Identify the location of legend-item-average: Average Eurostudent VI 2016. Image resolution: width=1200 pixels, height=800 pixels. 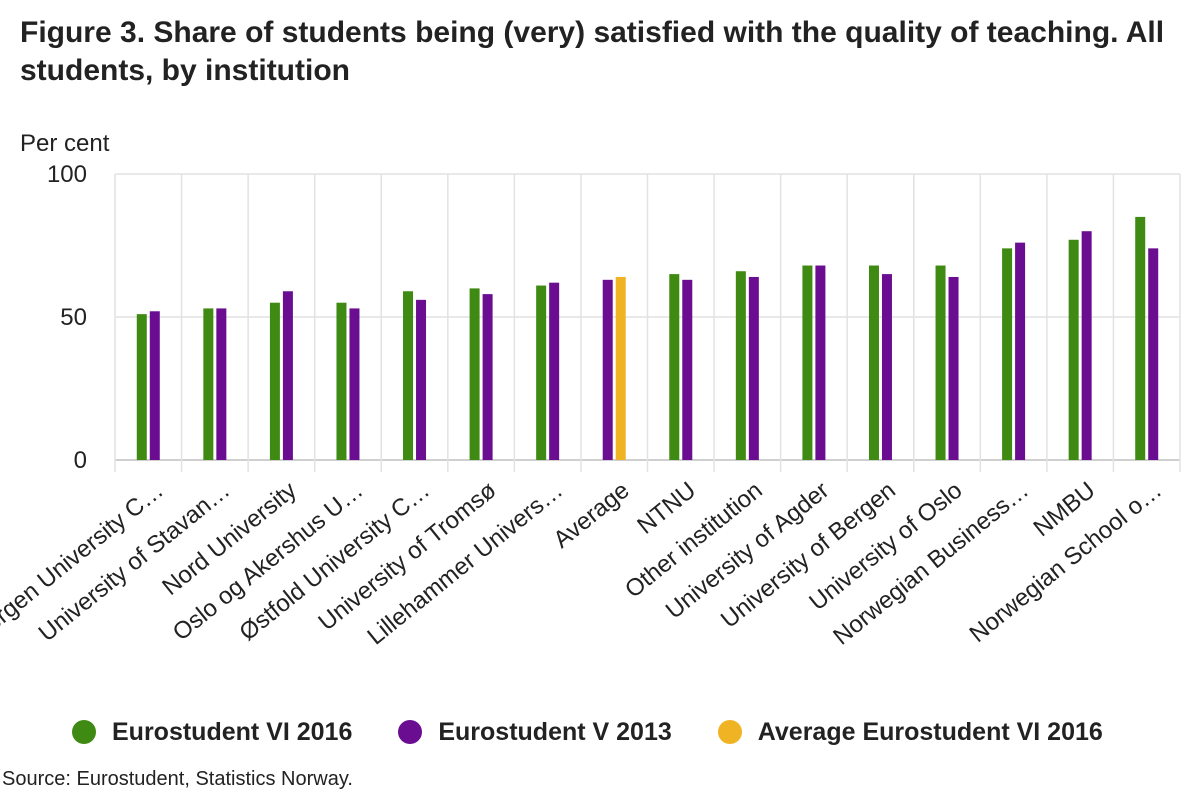
(910, 732).